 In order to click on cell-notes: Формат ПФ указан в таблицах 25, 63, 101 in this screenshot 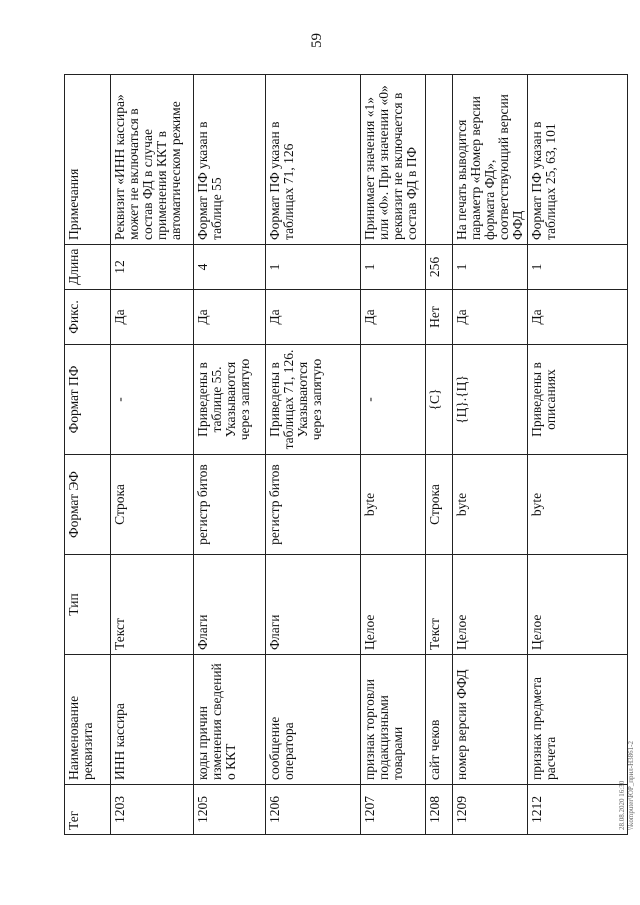, I will do `click(577, 159)`.